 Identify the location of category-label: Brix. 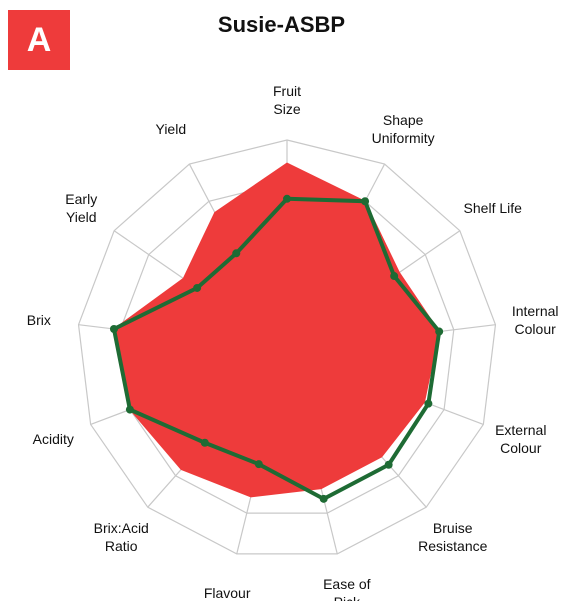
(38, 319).